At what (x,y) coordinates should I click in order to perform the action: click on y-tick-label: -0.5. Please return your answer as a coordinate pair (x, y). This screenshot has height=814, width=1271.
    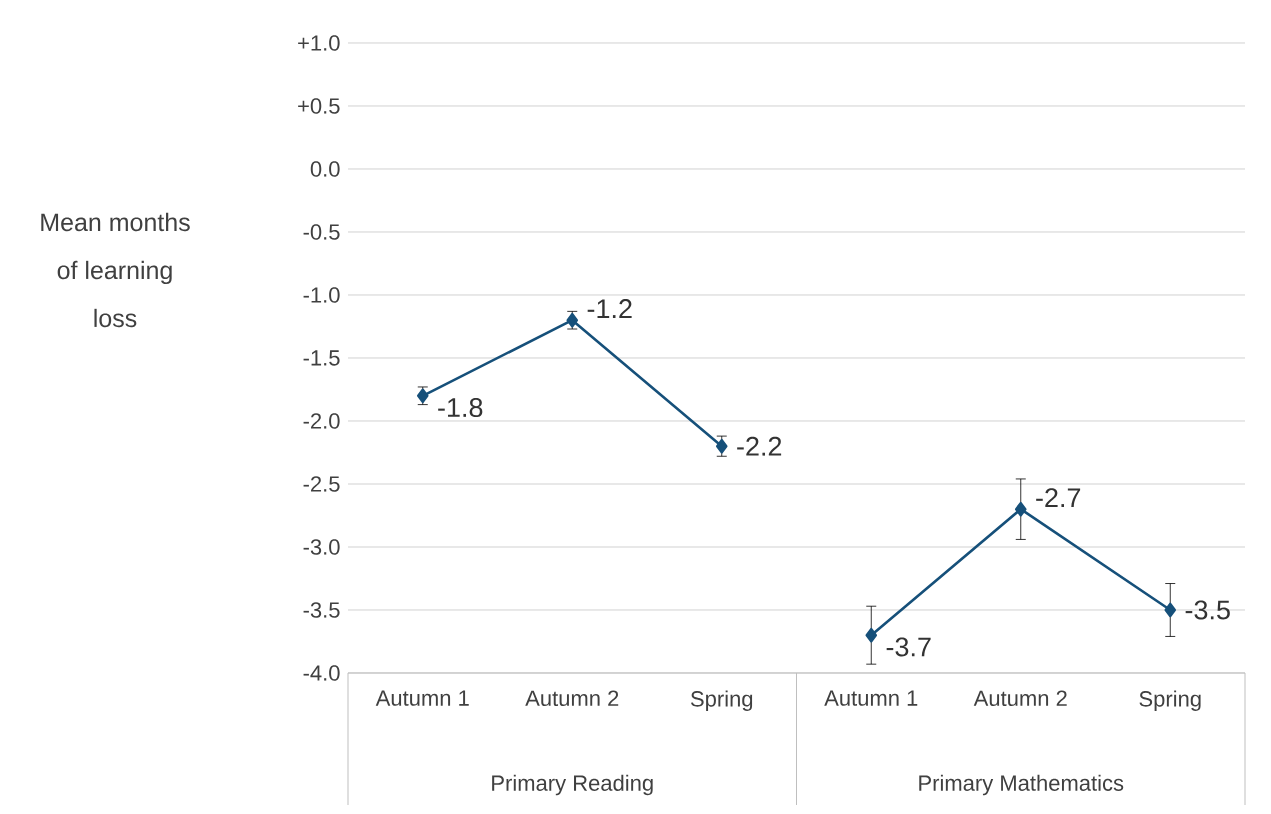
    Looking at the image, I should click on (321, 232).